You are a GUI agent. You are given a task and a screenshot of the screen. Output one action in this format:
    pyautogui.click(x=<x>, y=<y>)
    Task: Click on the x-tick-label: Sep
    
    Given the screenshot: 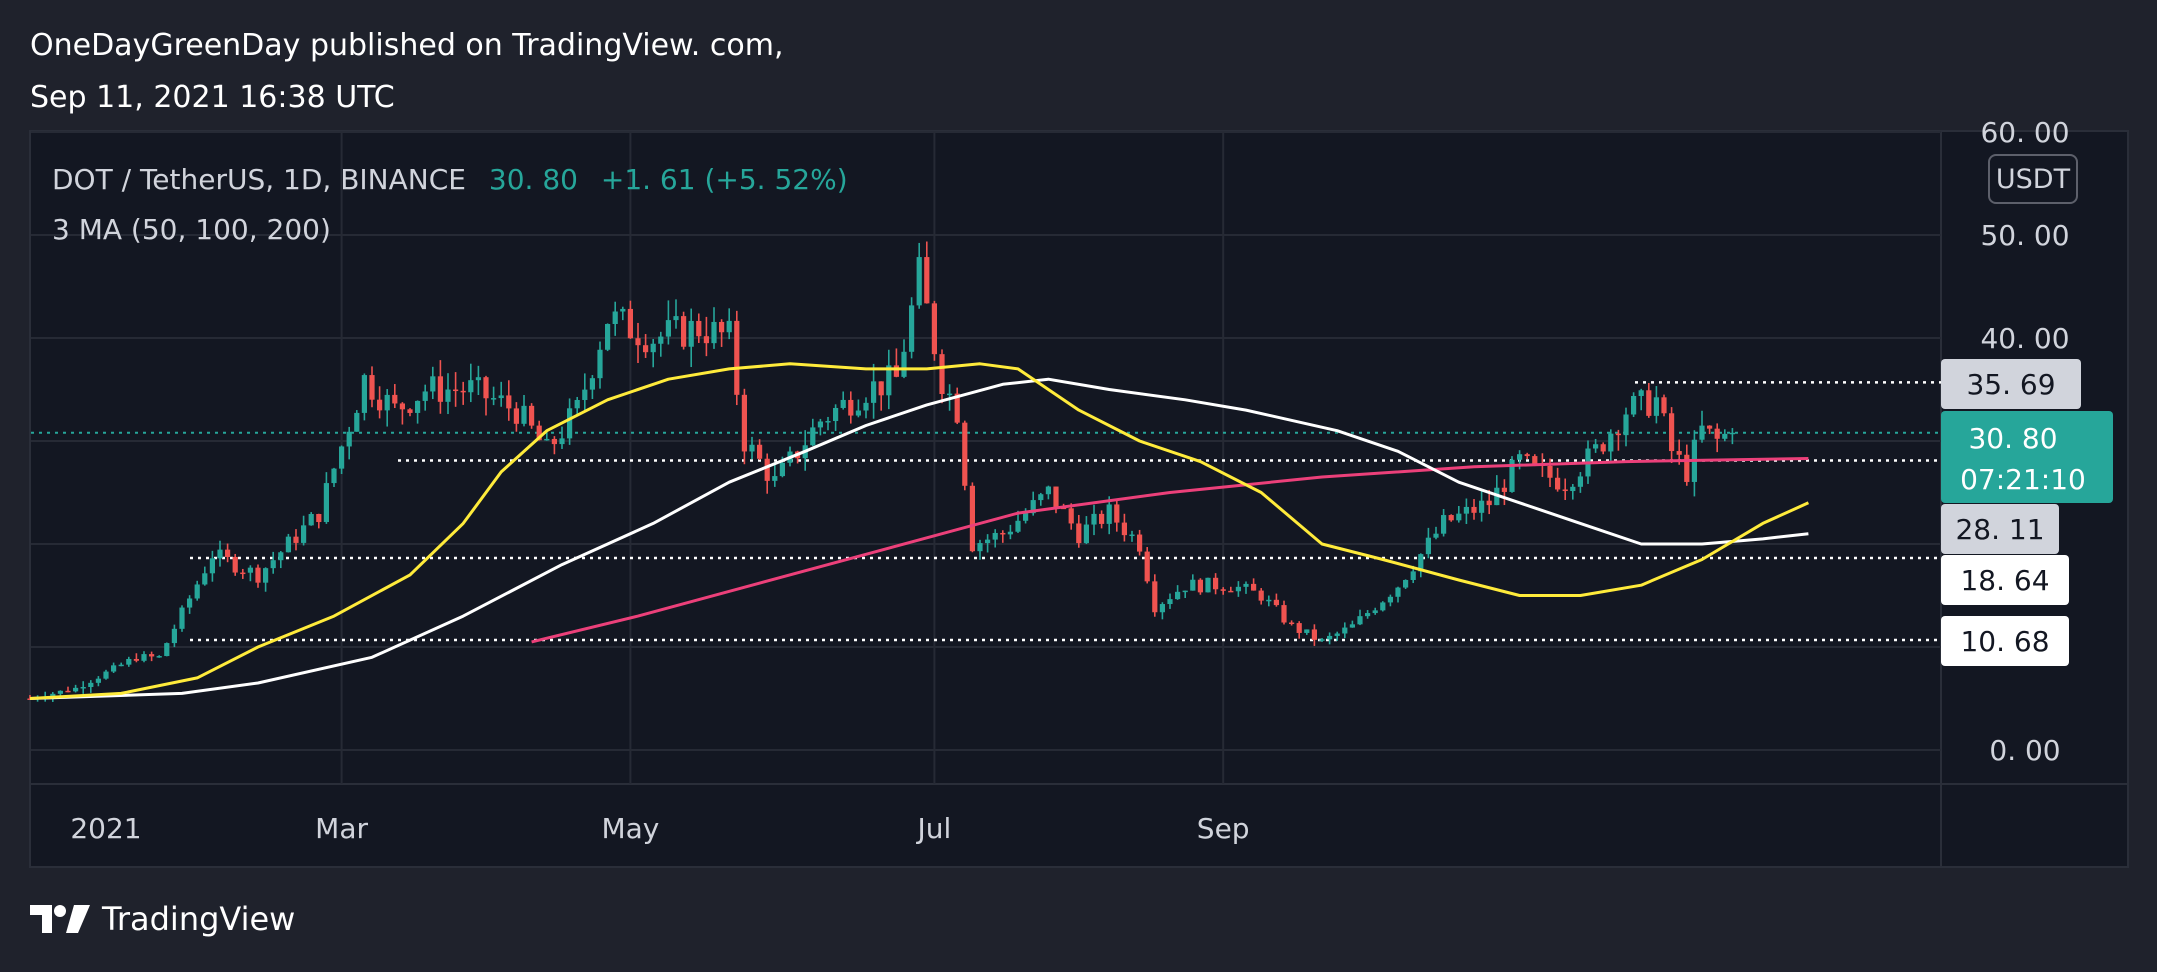 What is the action you would take?
    pyautogui.click(x=1223, y=828)
    